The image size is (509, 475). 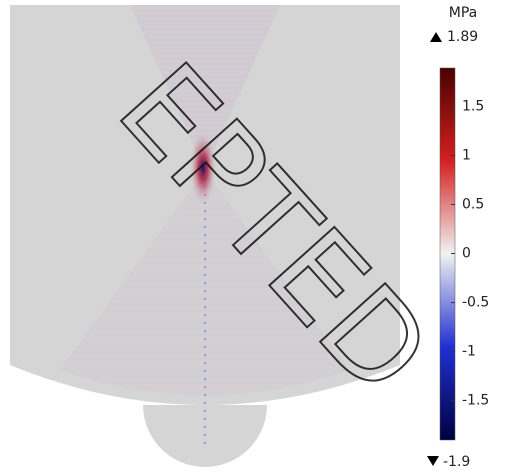 What do you see at coordinates (475, 401) in the screenshot?
I see `colorbar-tick-label: -1.5` at bounding box center [475, 401].